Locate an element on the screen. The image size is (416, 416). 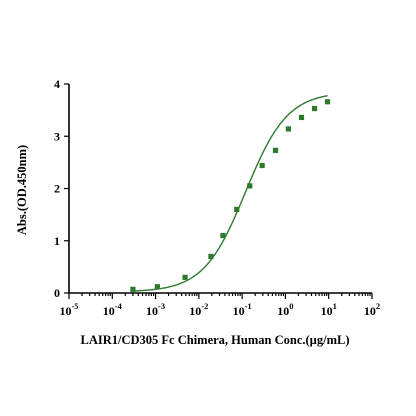
x-tick-label: 10⁻¹ is located at coordinates (242, 309).